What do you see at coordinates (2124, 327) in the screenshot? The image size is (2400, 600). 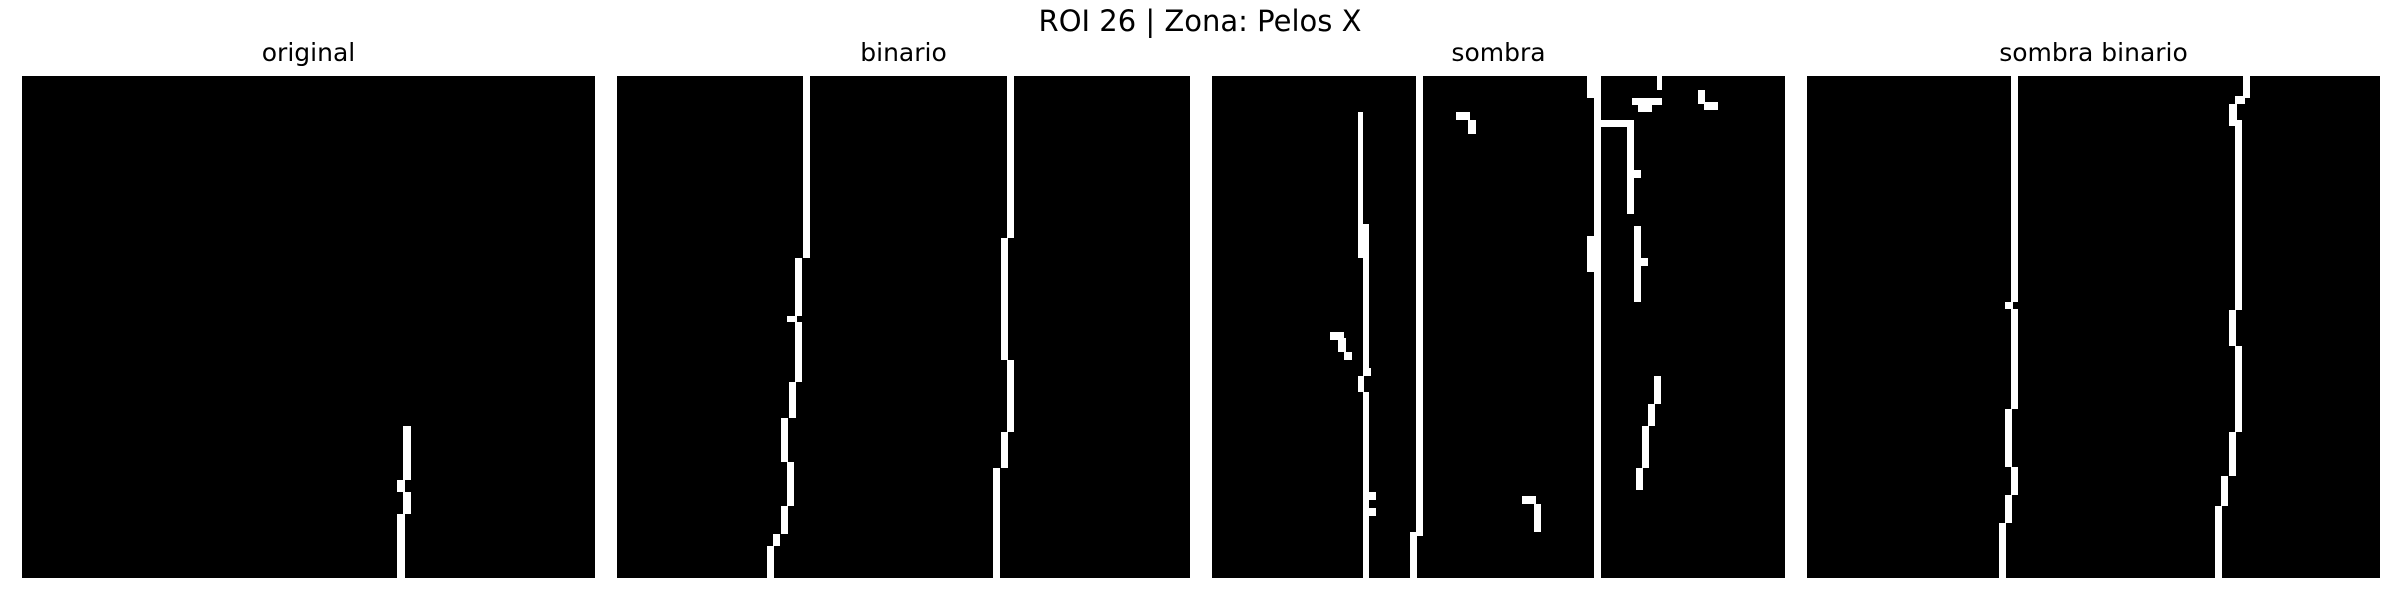 I see `sombra-binario-image` at bounding box center [2124, 327].